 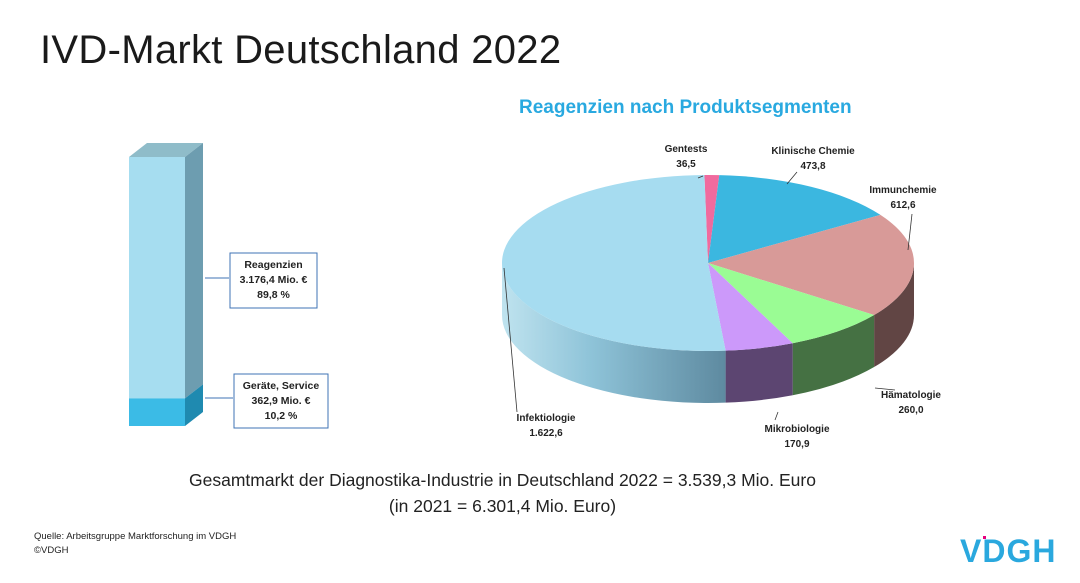 I want to click on vdgh-logo: VDGH, so click(x=1008, y=551).